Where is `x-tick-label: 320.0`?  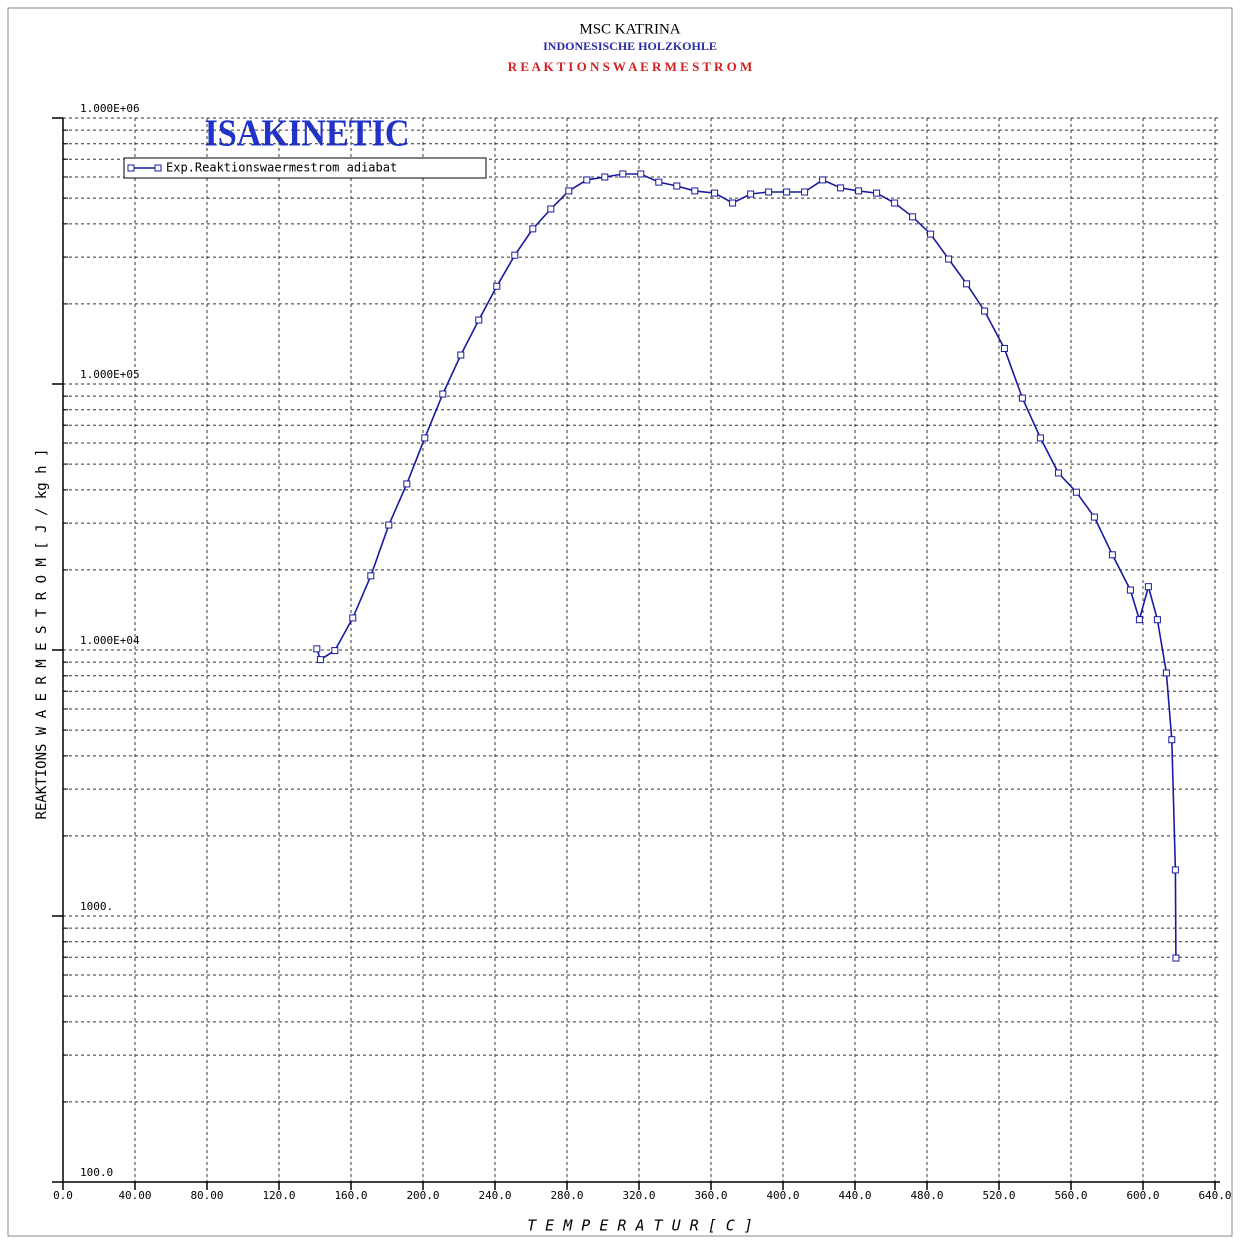 x-tick-label: 320.0 is located at coordinates (638, 1195).